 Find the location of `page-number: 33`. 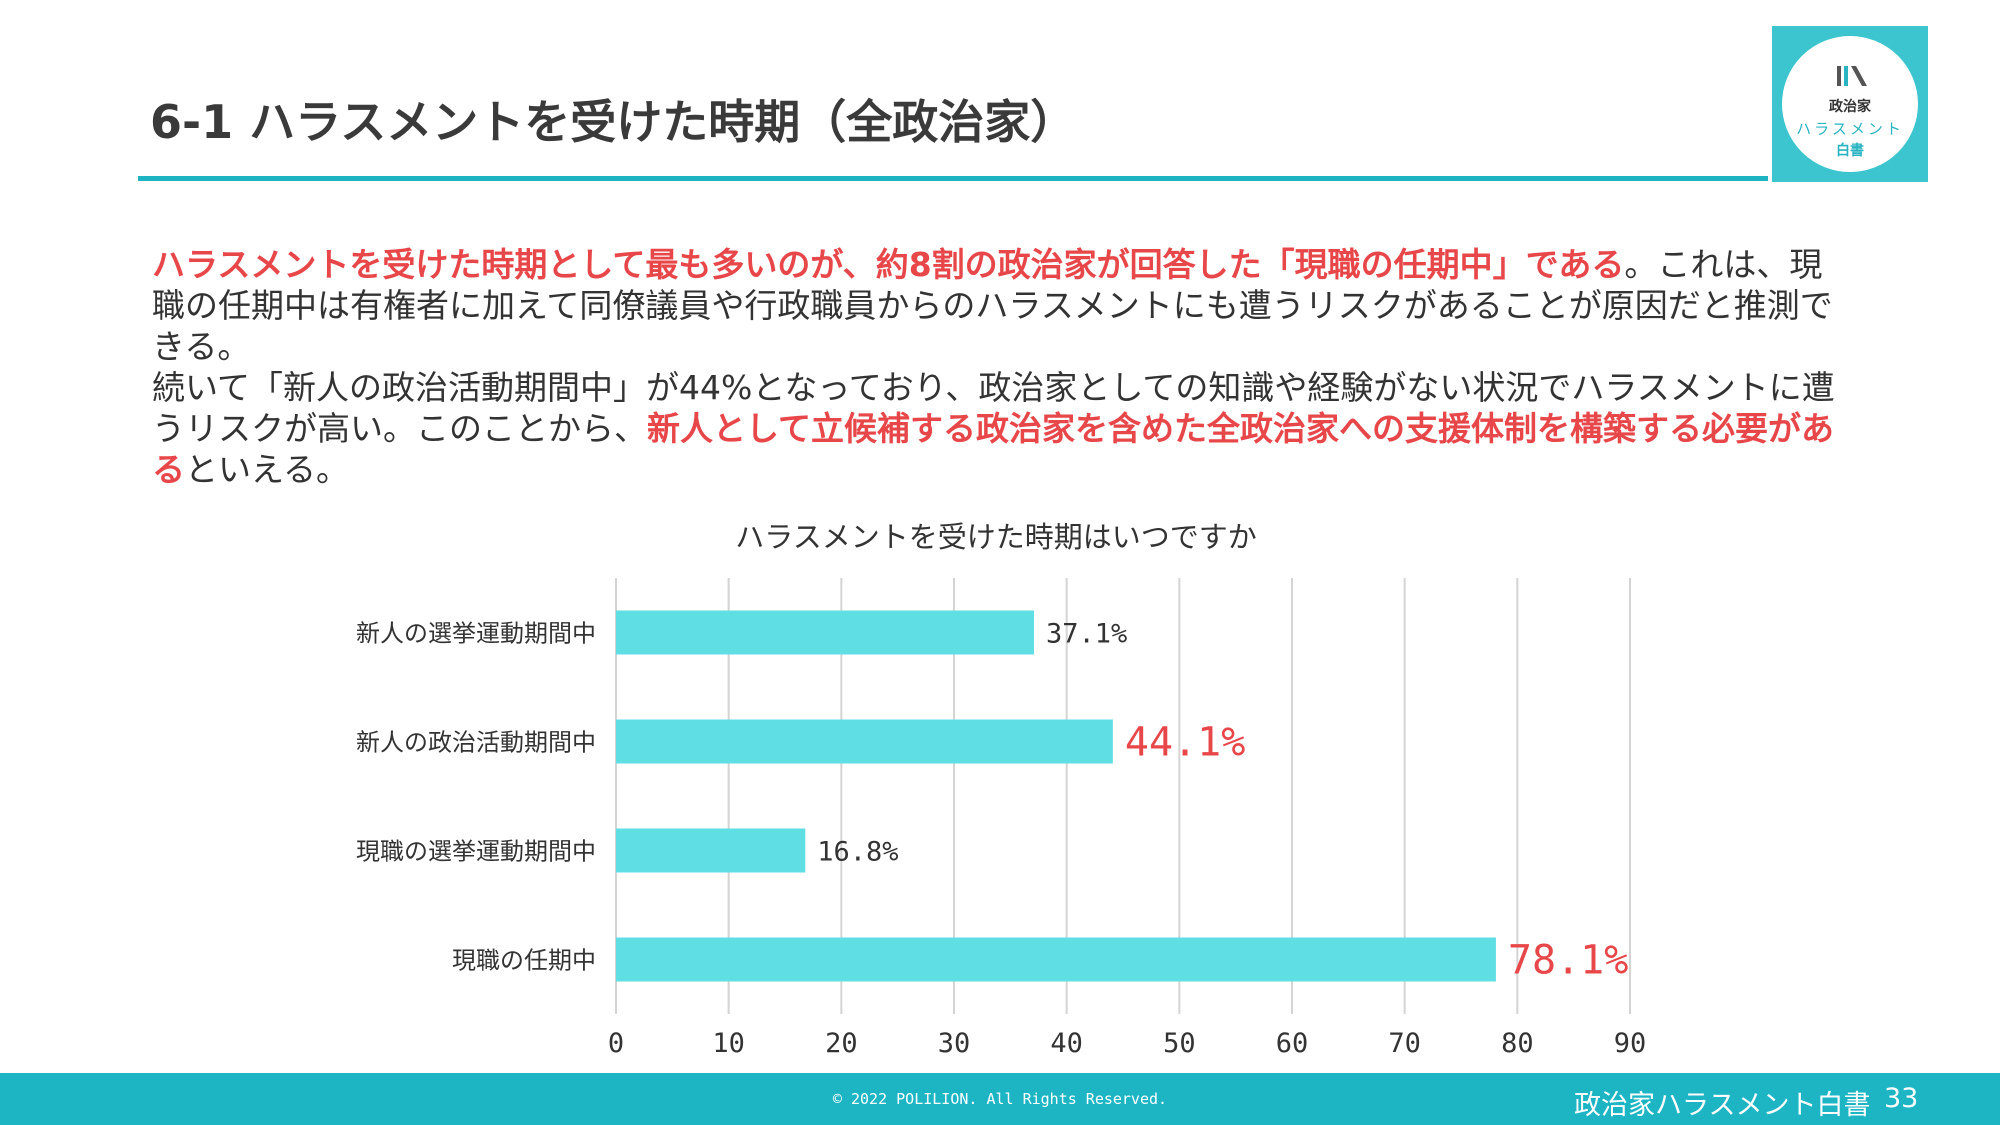

page-number: 33 is located at coordinates (1901, 1098).